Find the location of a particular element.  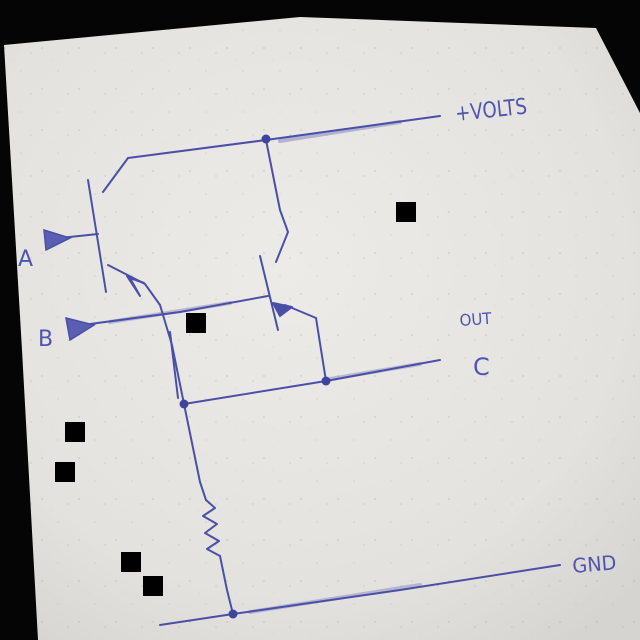

q1-emitter-wire is located at coordinates (134, 285).